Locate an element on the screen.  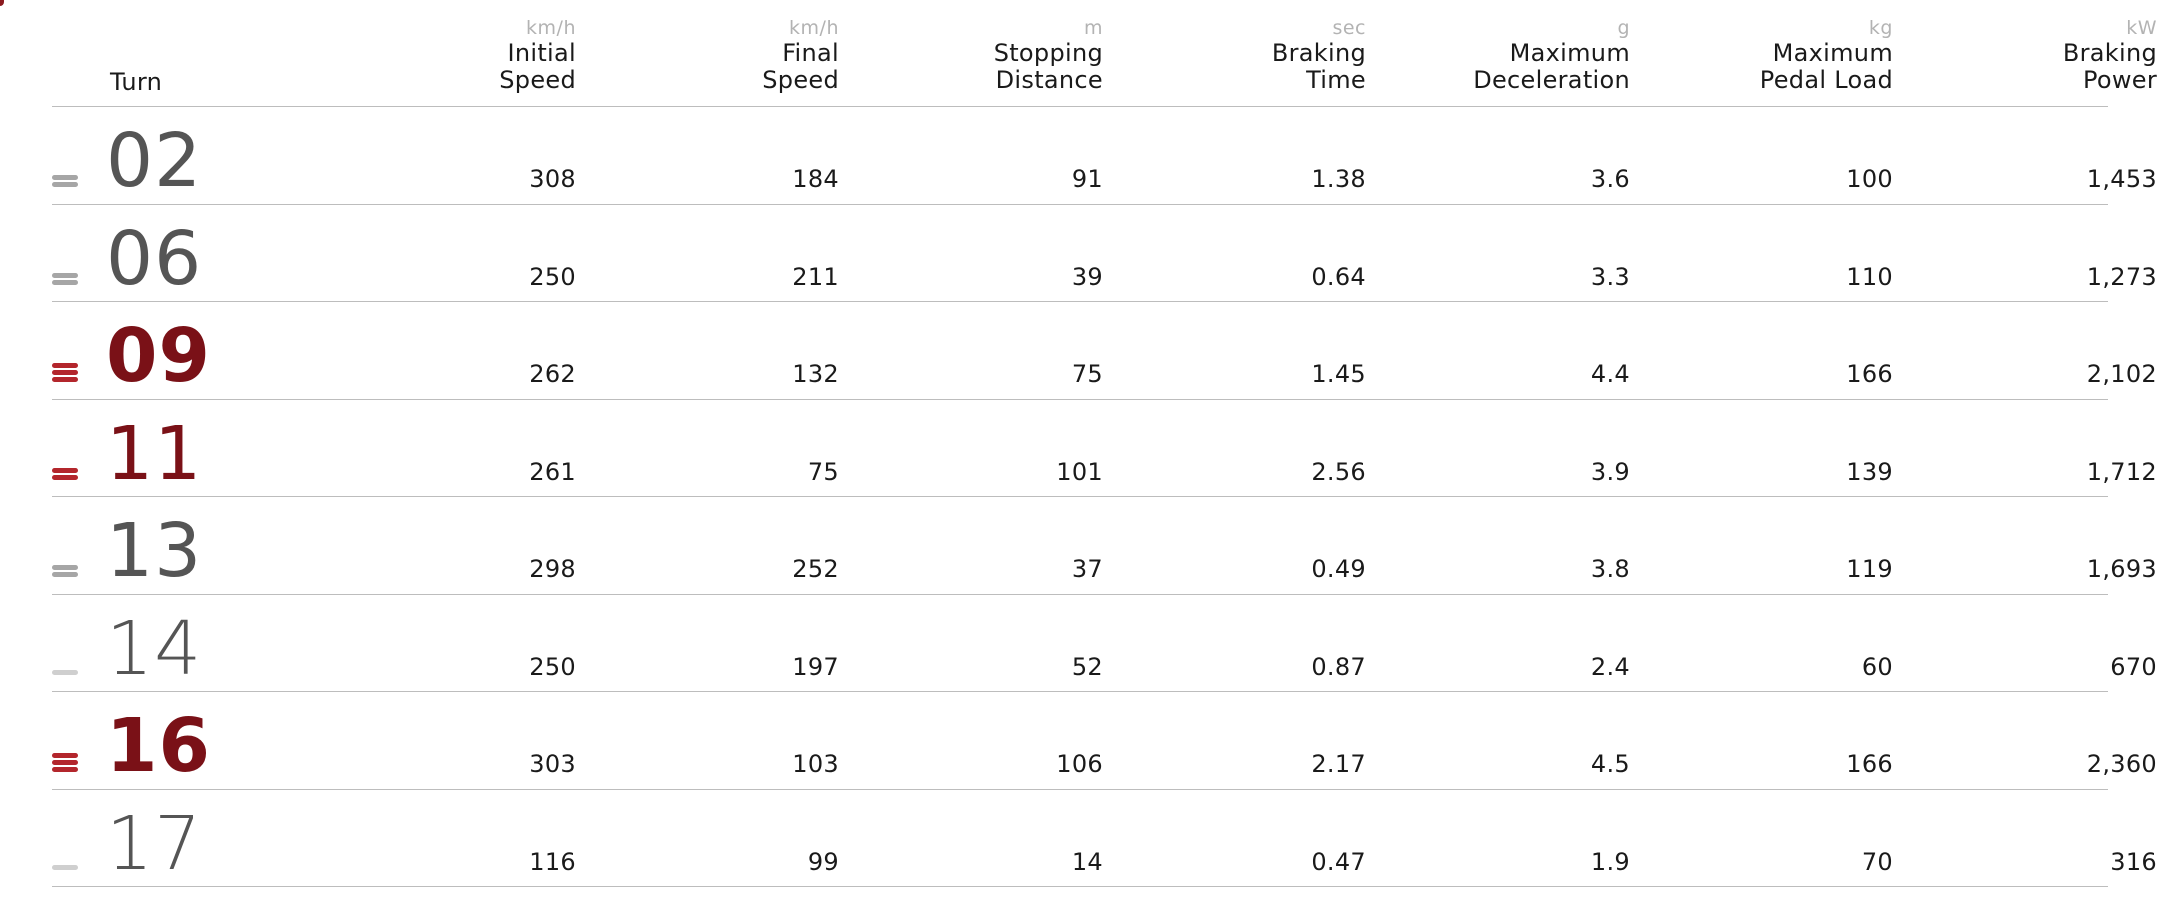
cell-value: 1.38 is located at coordinates (1338, 179).